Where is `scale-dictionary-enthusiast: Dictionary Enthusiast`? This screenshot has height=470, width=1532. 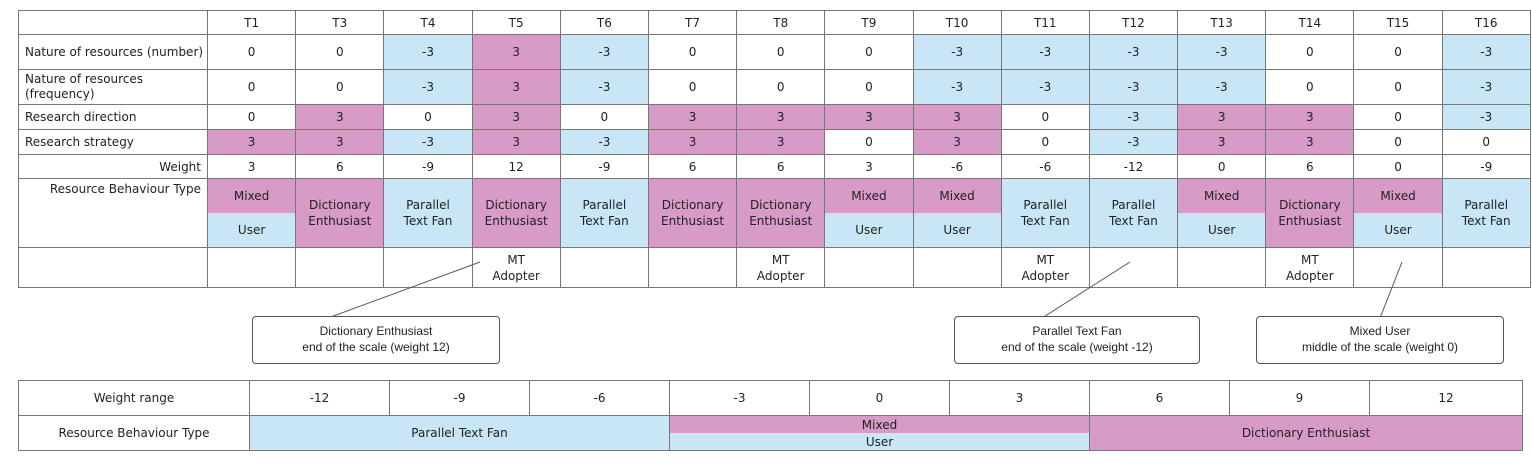
scale-dictionary-enthusiast: Dictionary Enthusiast is located at coordinates (1306, 433).